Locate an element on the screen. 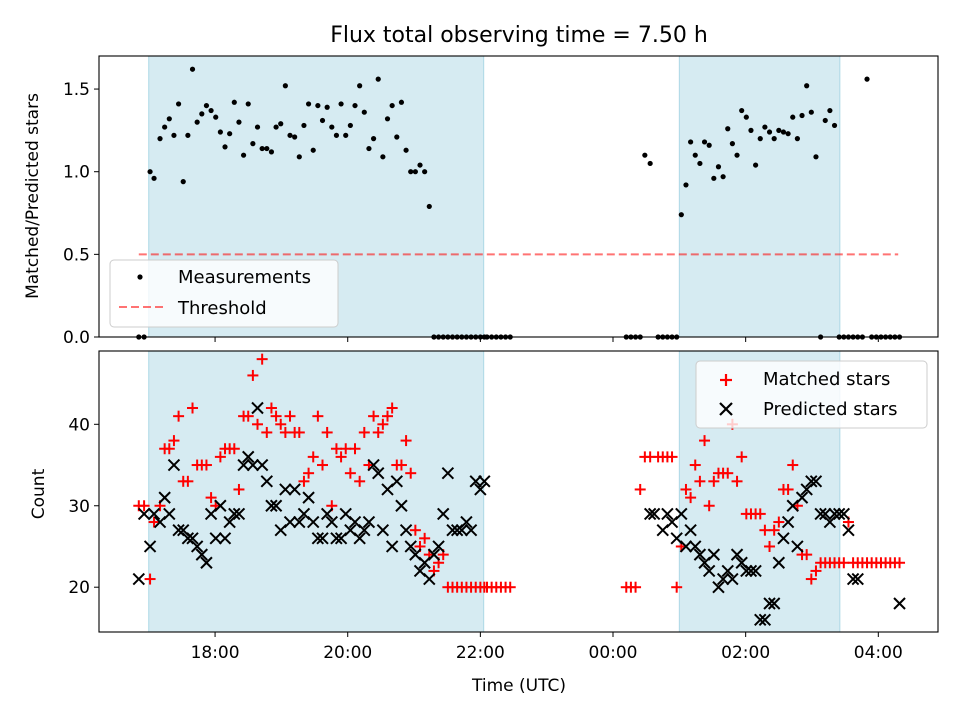  legend-predicted-label: Predicted stars is located at coordinates (830, 409).